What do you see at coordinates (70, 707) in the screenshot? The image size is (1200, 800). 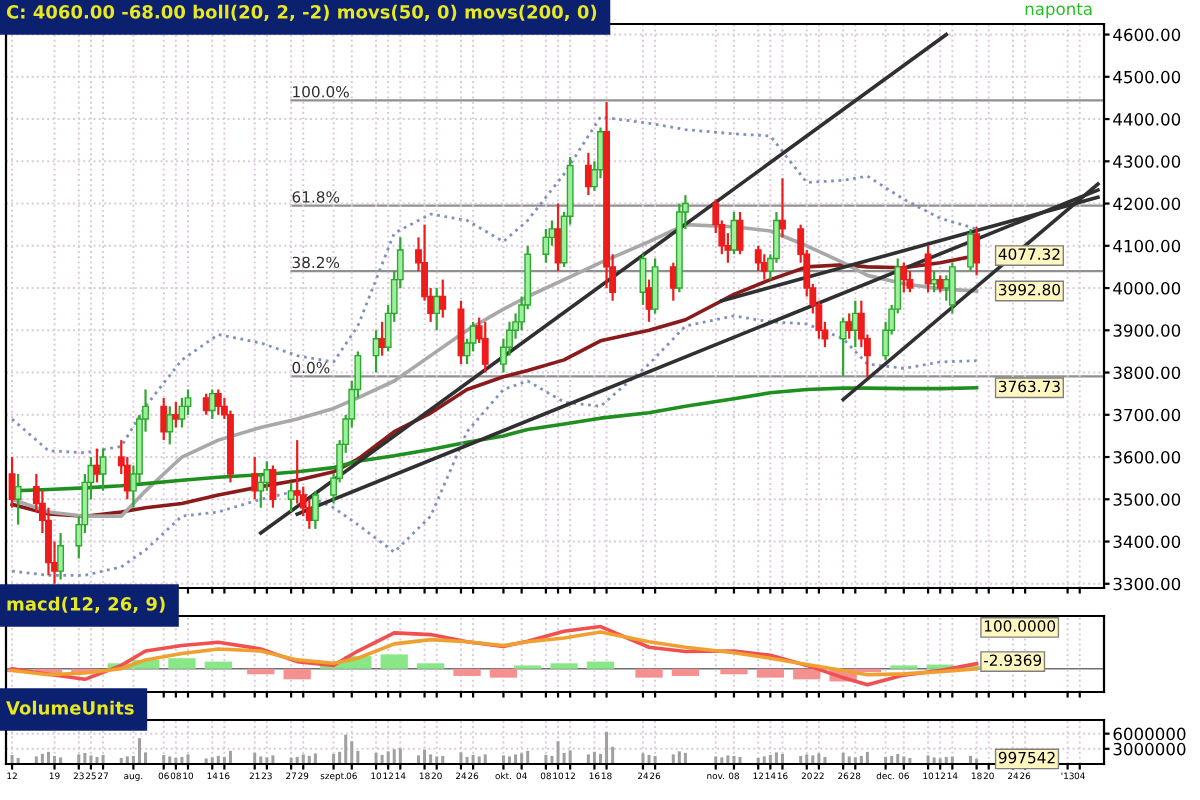 I see `chart-title: VolumeUnits` at bounding box center [70, 707].